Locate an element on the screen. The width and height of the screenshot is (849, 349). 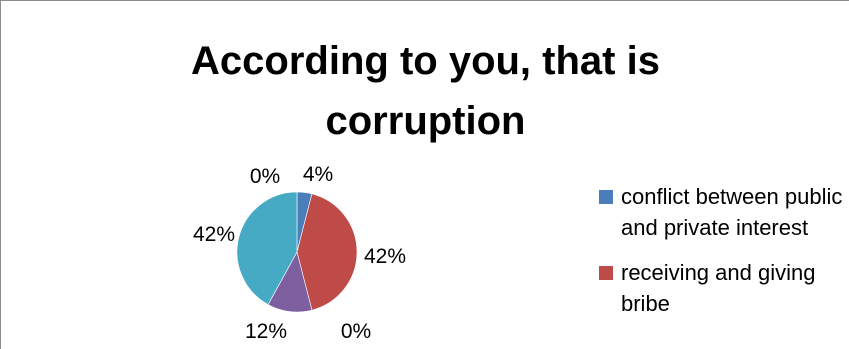
pie-label-bribe: 42% is located at coordinates (385, 256).